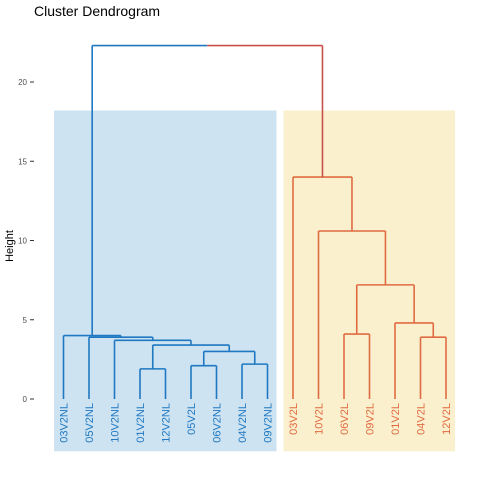 The image size is (480, 480). What do you see at coordinates (320, 419) in the screenshot?
I see `leaf-label: 10V2L` at bounding box center [320, 419].